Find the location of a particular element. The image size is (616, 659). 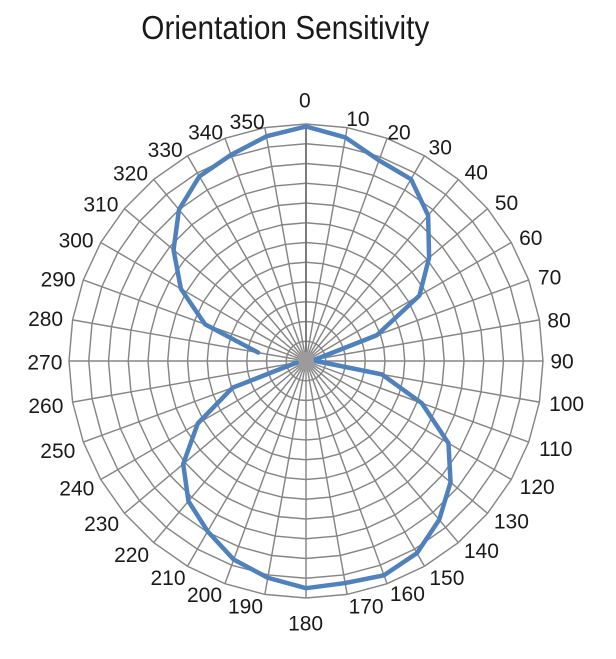

svg-text: 90 is located at coordinates (561, 361).